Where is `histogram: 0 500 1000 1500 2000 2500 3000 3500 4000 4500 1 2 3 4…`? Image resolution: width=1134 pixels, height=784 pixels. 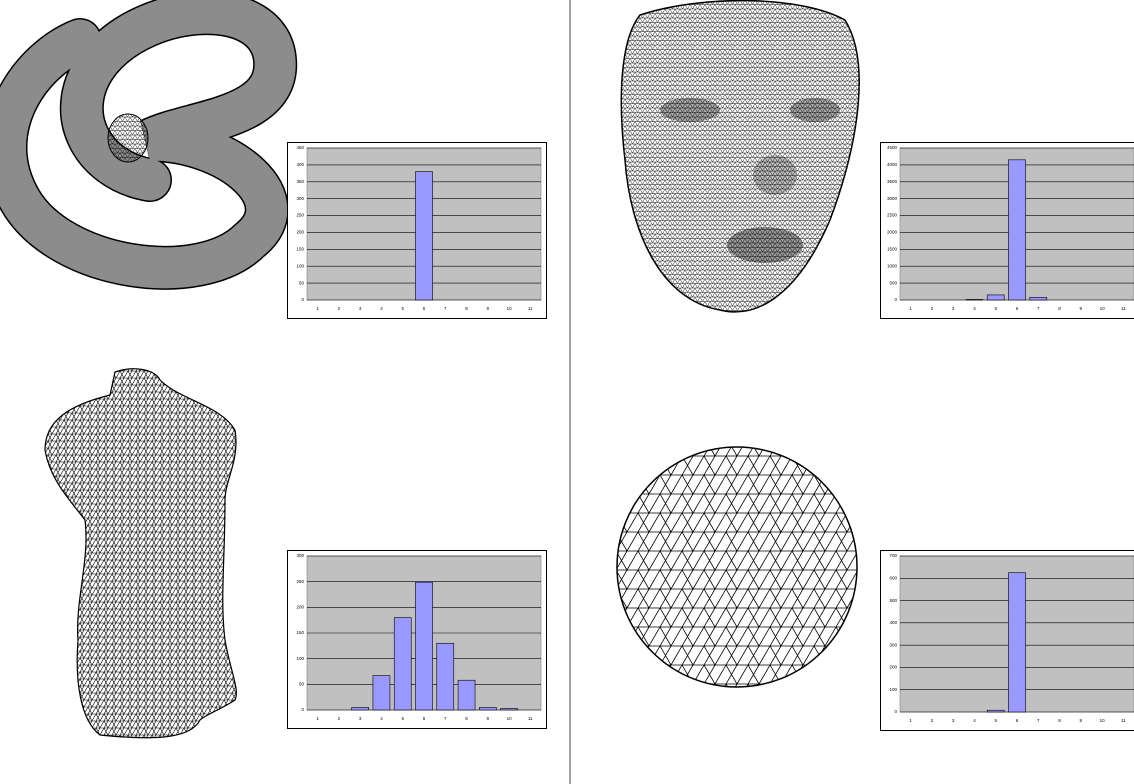 histogram: 0 500 1000 1500 2000 2500 3000 3500 4000 4500 1 2 3 4… is located at coordinates (1007, 230).